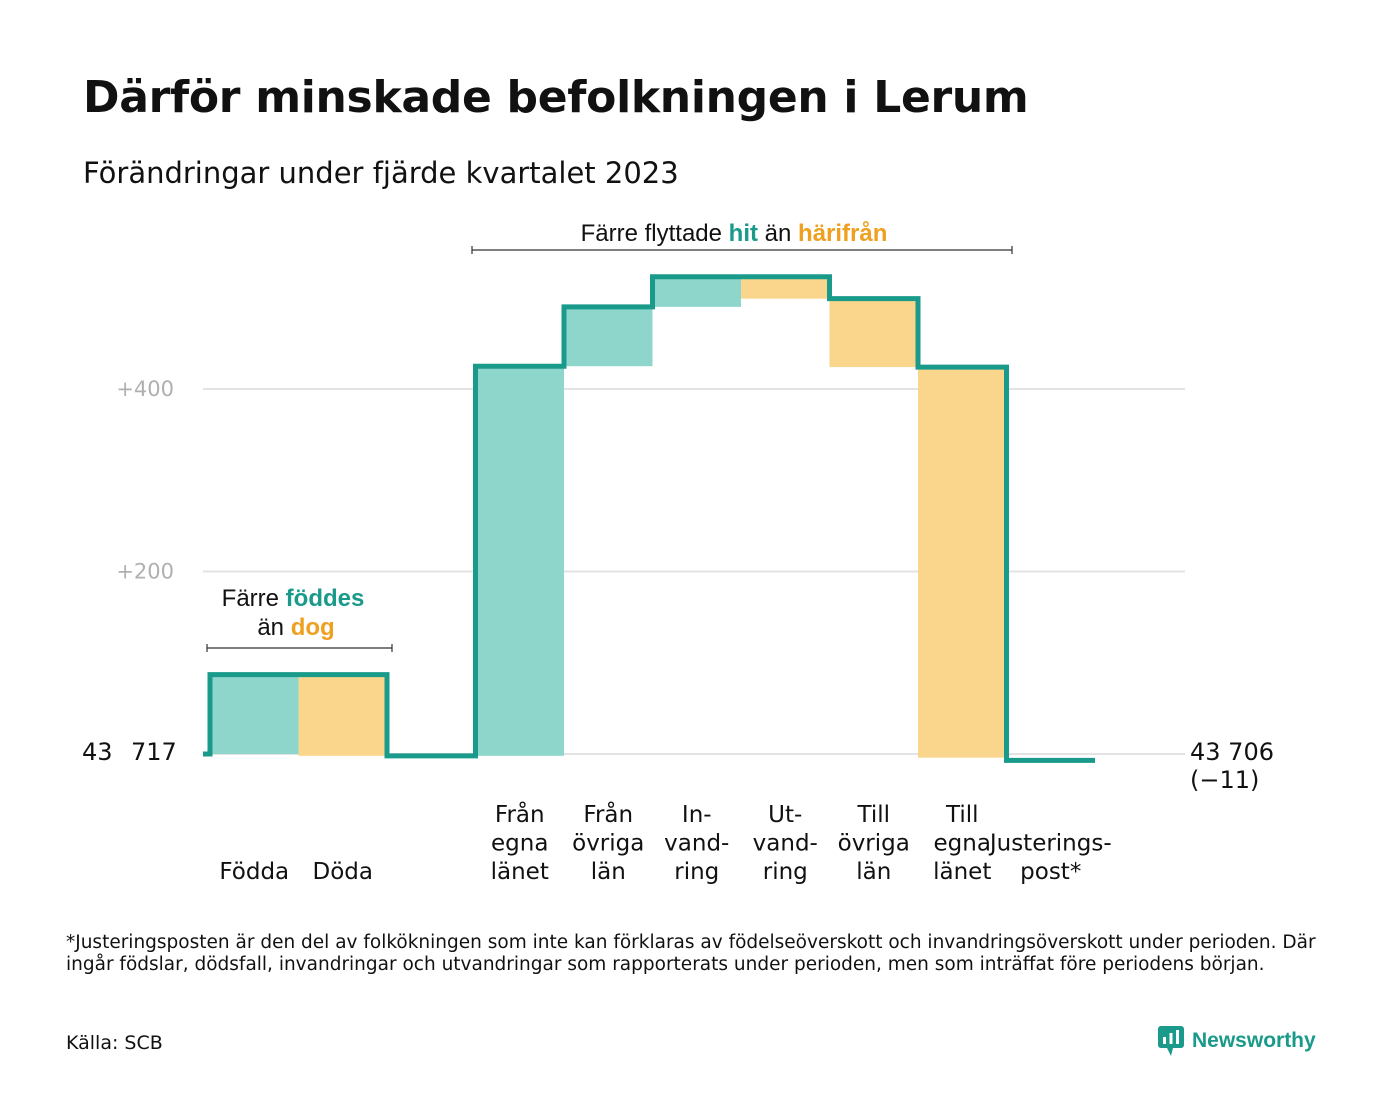 This screenshot has height=1120, width=1400. Describe the element at coordinates (97, 752) in the screenshot. I see `start-value-label: 43` at that location.